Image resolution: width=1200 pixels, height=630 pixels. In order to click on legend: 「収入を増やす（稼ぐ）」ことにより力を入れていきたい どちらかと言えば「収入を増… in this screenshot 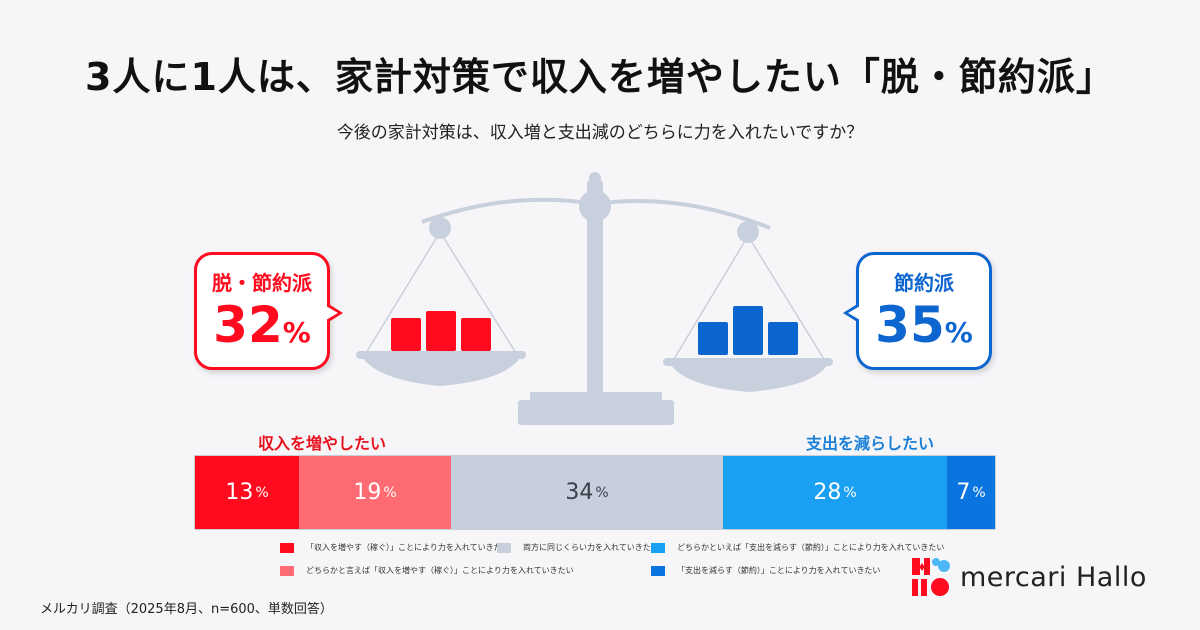, I will do `click(427, 564)`.